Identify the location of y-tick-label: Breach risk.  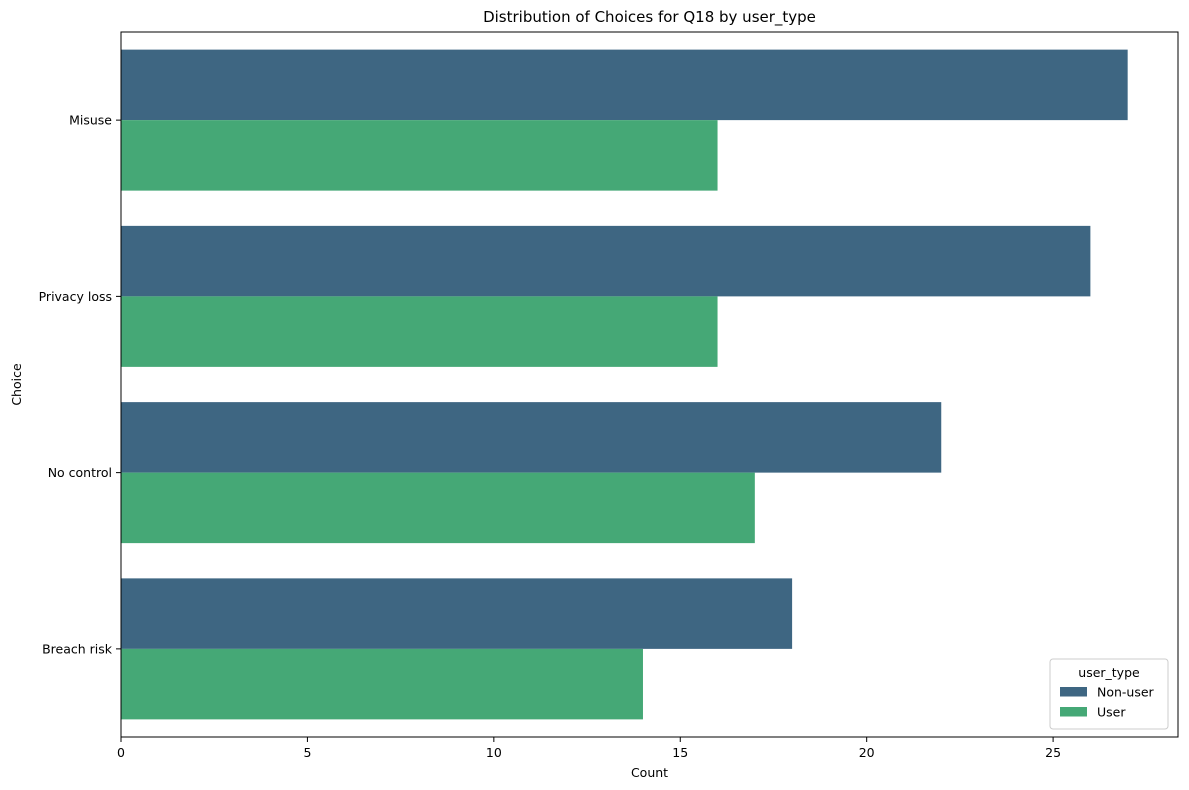
(77, 648).